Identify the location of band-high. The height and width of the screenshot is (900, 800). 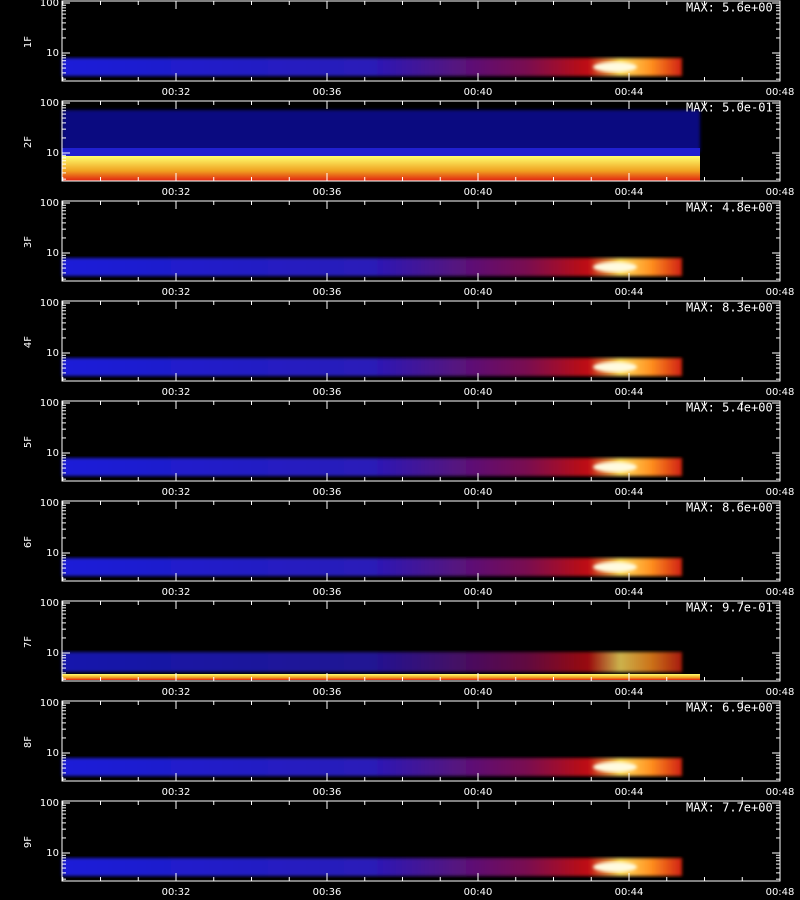
(381, 131).